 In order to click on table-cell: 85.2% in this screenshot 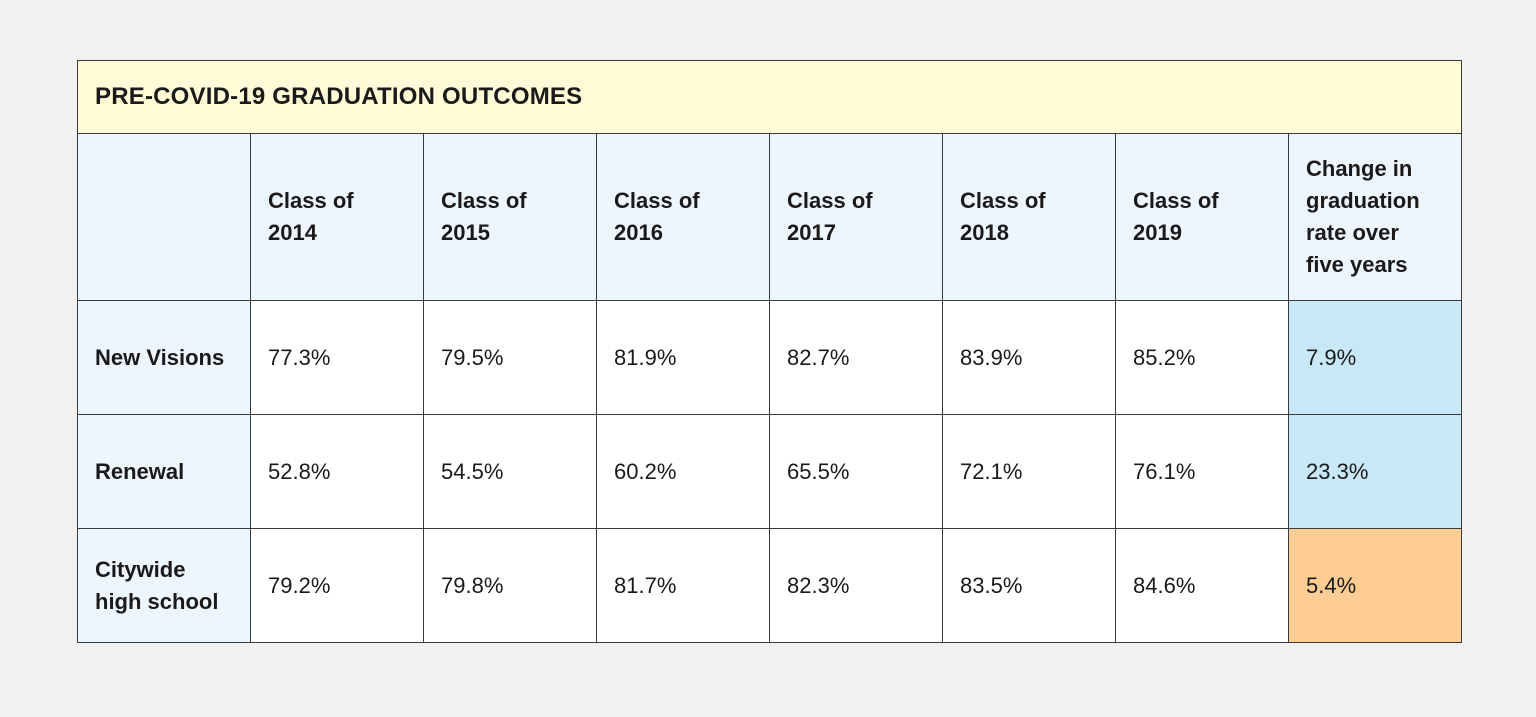, I will do `click(1202, 357)`.